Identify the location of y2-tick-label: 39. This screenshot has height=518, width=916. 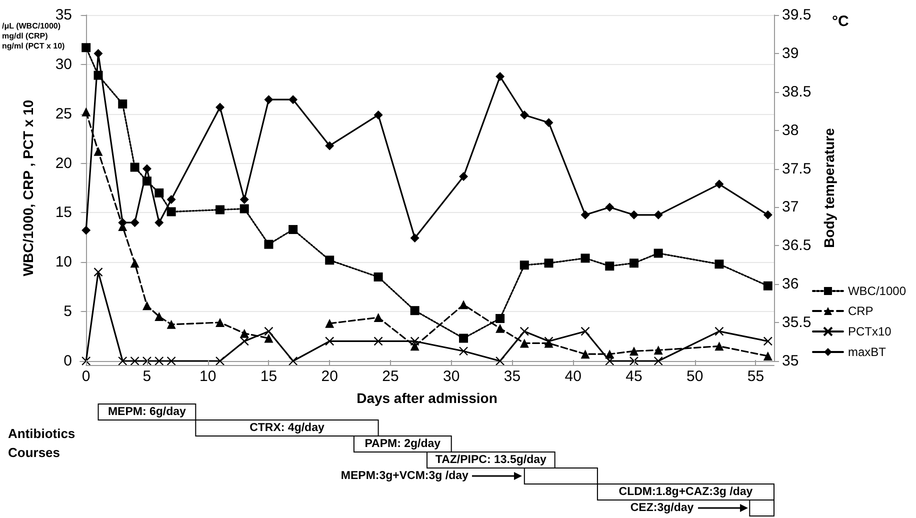
(790, 53).